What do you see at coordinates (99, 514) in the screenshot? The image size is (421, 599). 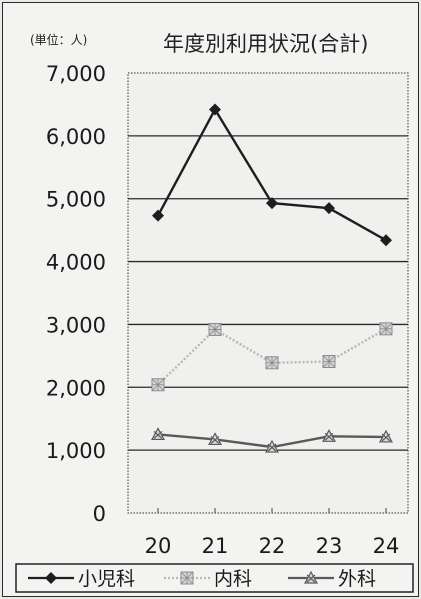 I see `y-tick-label: 0` at bounding box center [99, 514].